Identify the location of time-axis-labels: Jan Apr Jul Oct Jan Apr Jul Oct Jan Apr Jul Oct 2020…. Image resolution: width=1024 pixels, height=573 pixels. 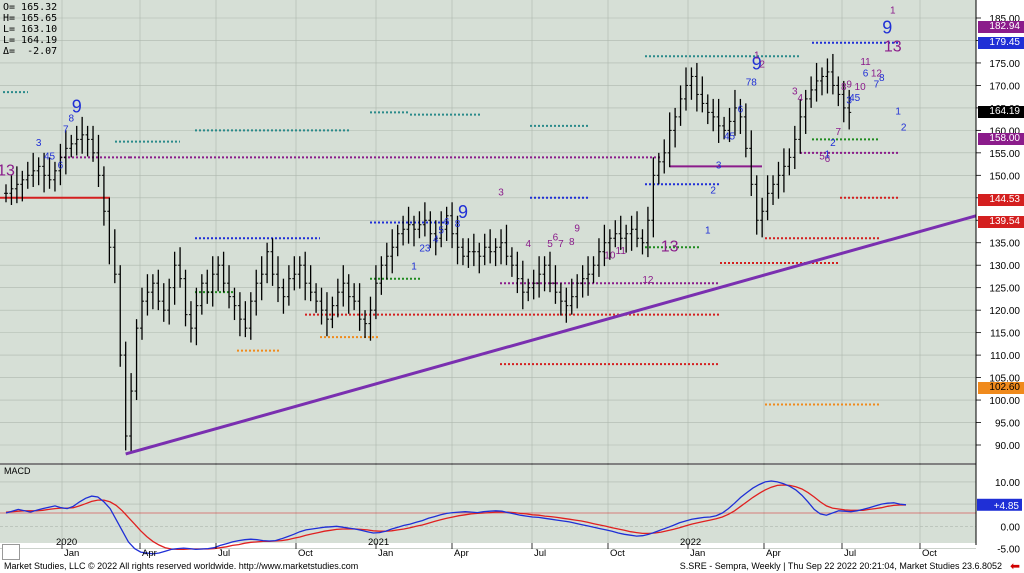
(496, 548).